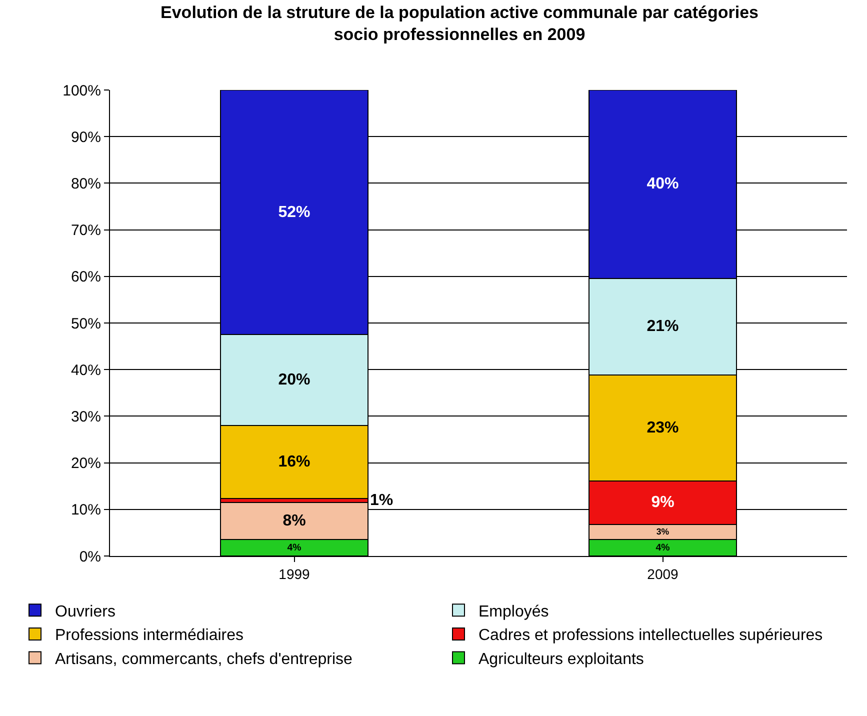  I want to click on x-tick-label: 1999, so click(294, 574).